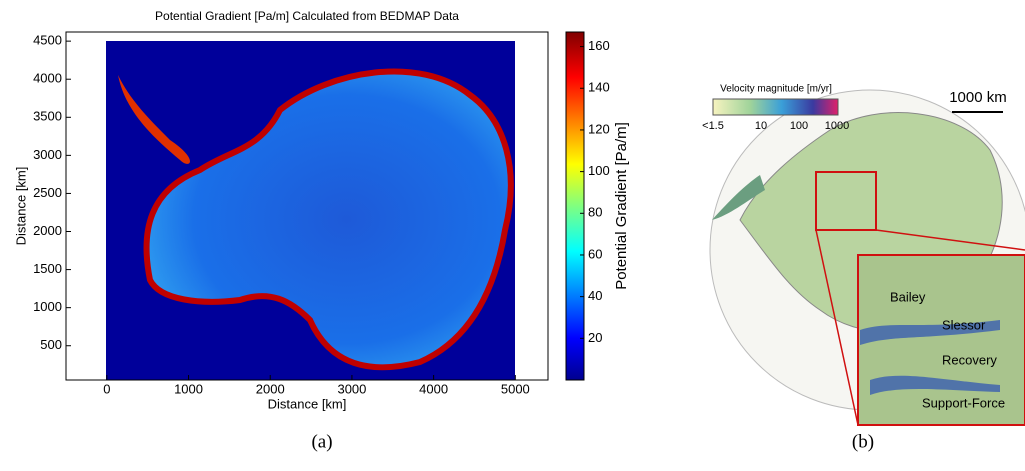 The image size is (1025, 471). I want to click on y-tick-label: 1500, so click(47, 268).